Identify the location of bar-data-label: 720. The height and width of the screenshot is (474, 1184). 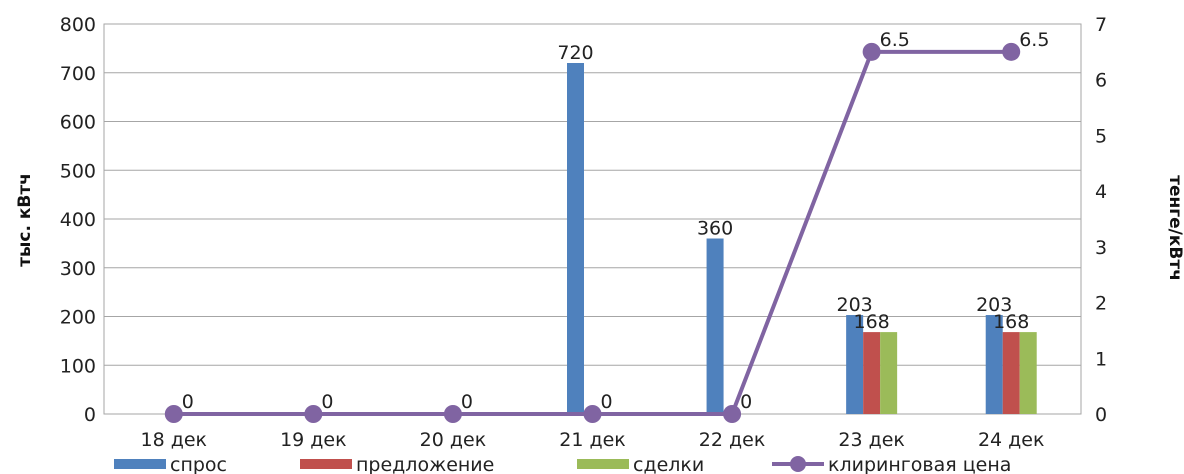
(575, 53).